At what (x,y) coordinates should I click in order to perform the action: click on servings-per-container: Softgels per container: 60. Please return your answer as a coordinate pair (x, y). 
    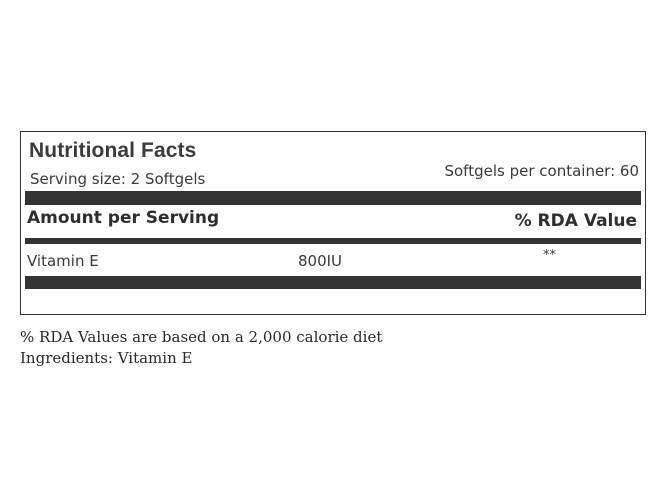
    Looking at the image, I should click on (541, 171).